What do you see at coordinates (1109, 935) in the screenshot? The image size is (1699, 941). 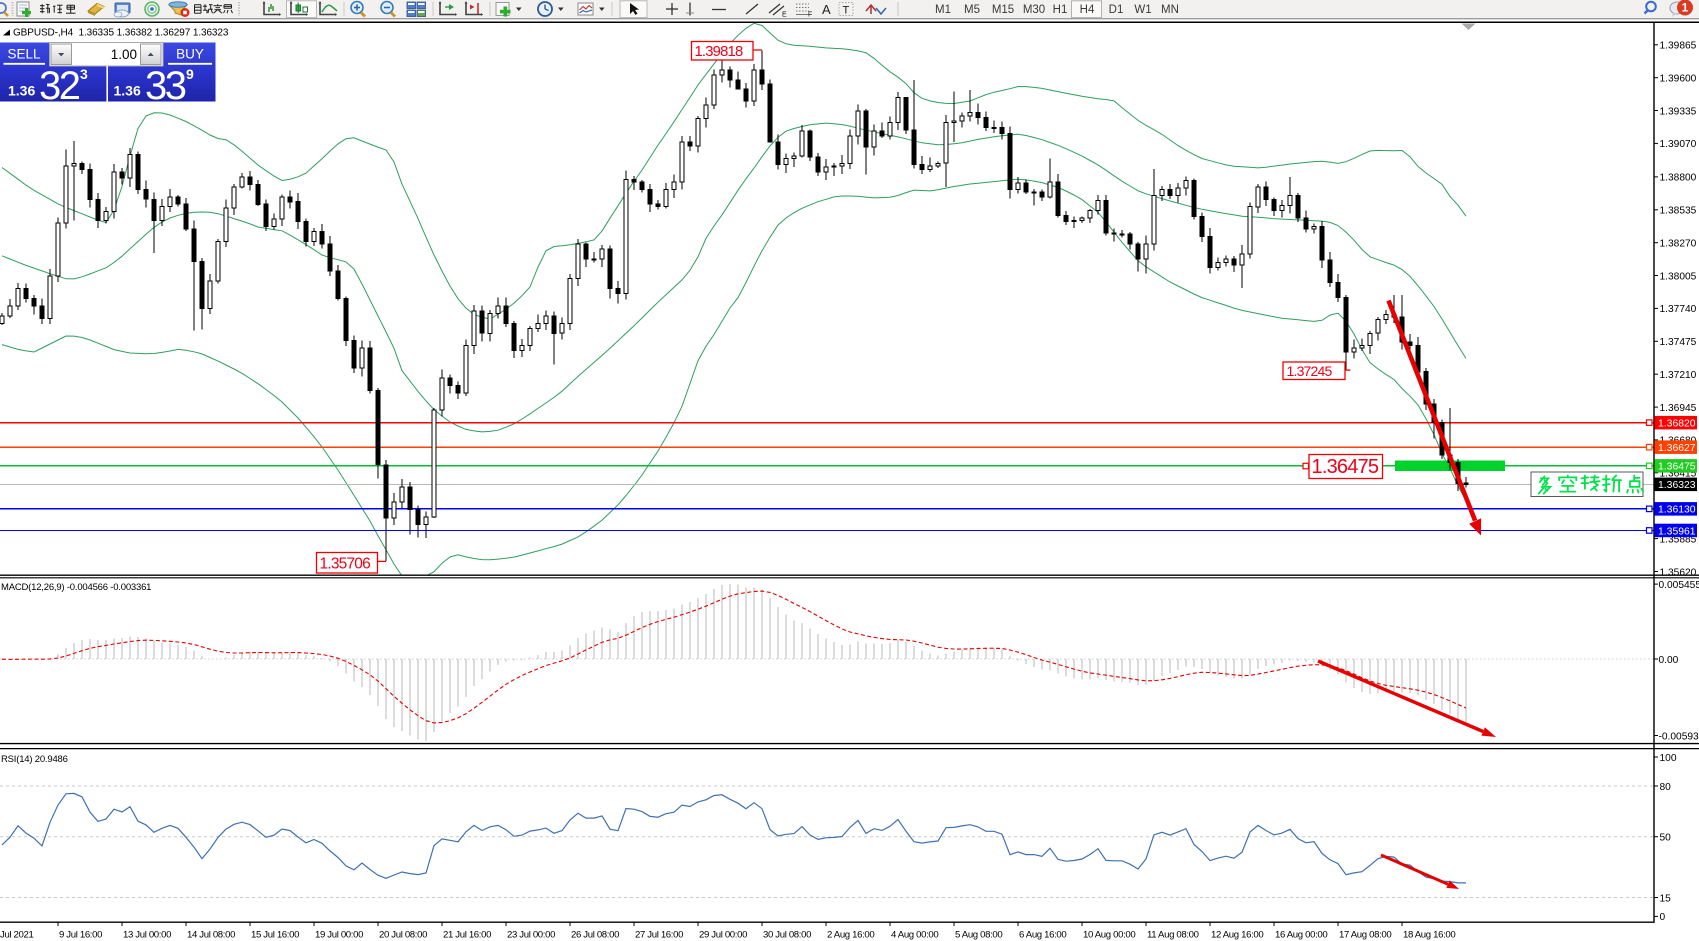 I see `svg-text: 10 Aug 00:00` at bounding box center [1109, 935].